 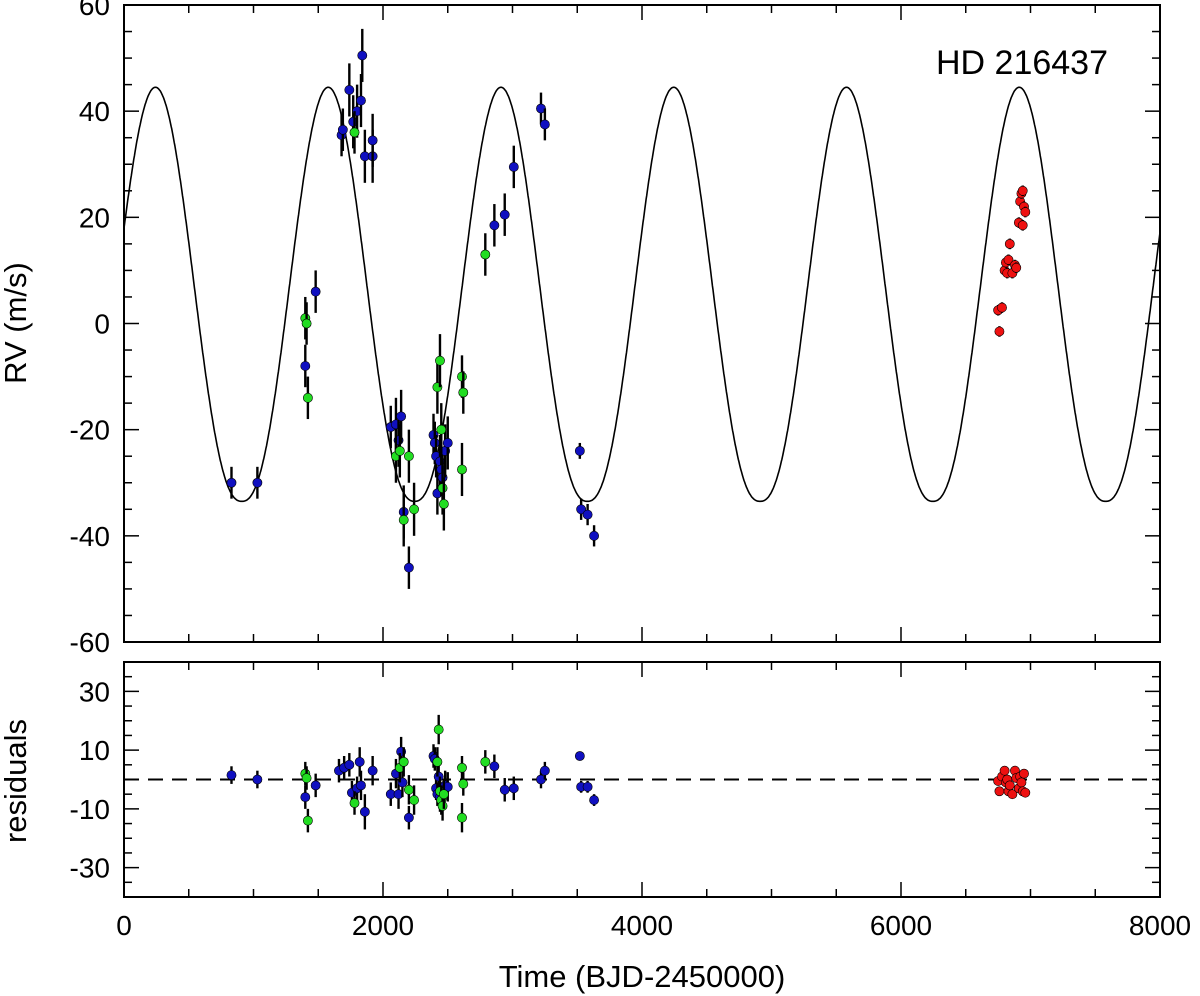 I want to click on x-tick-label: 8000, so click(x=1160, y=925).